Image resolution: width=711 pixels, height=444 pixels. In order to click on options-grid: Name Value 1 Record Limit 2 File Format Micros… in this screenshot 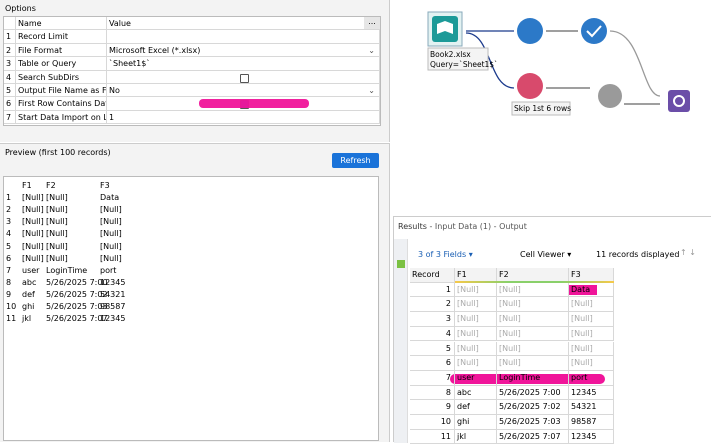, I will do `click(192, 71)`.